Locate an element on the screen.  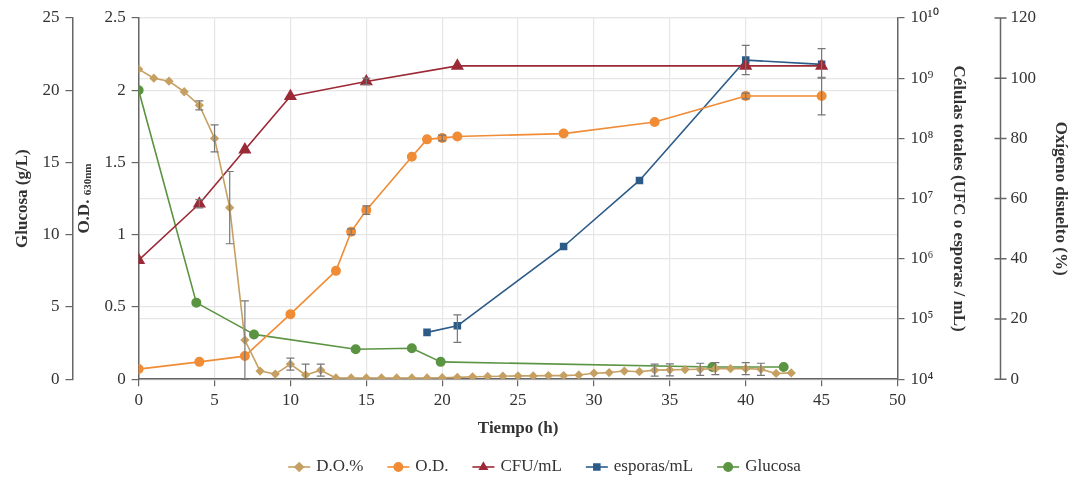
y2-axis-title: Células totales (UFC o esporas / mL) is located at coordinates (960, 198).